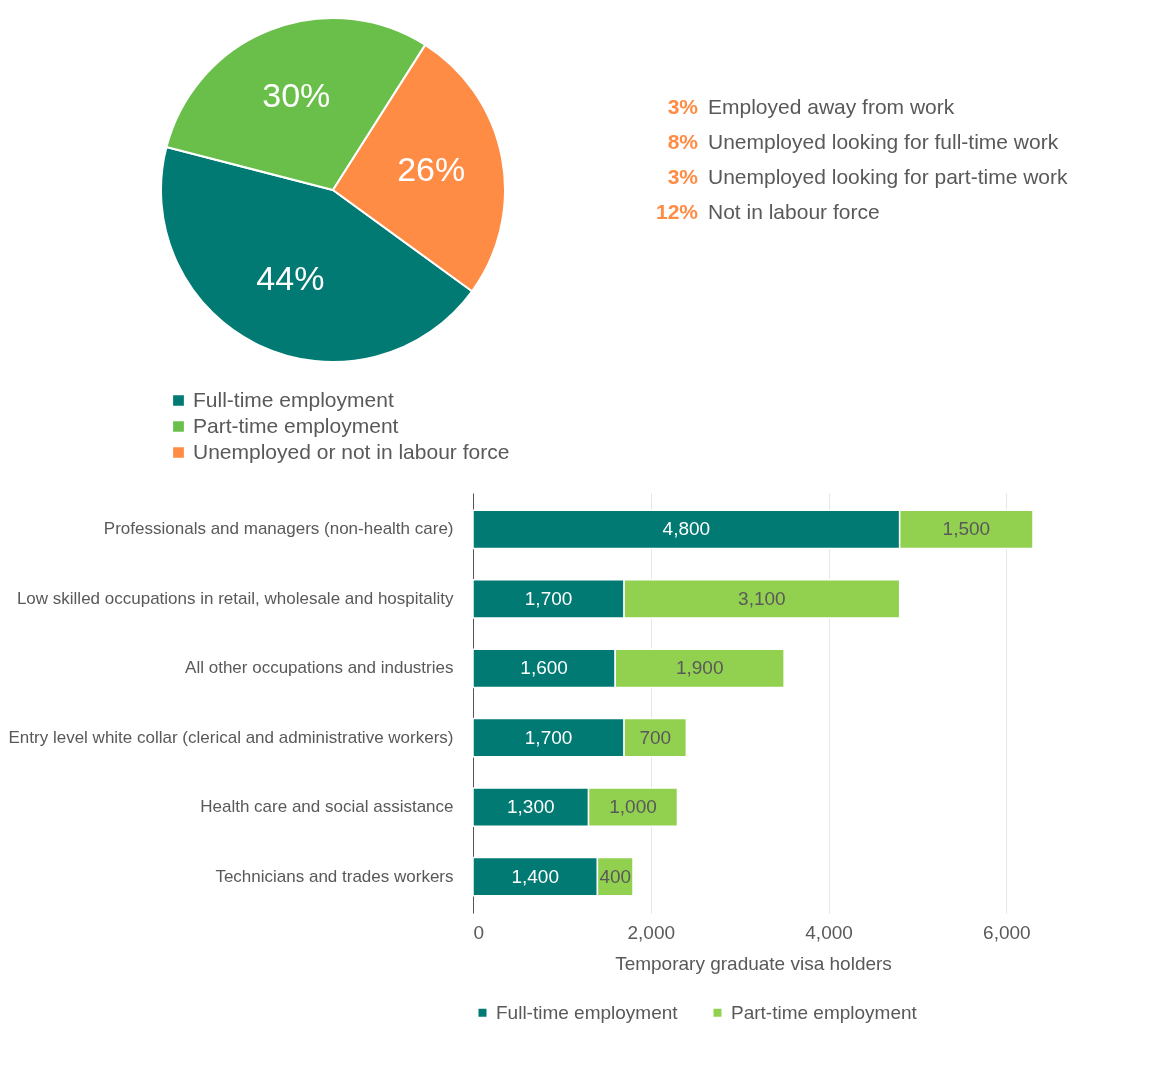 This screenshot has width=1154, height=1067. I want to click on data-label: 1,300, so click(531, 807).